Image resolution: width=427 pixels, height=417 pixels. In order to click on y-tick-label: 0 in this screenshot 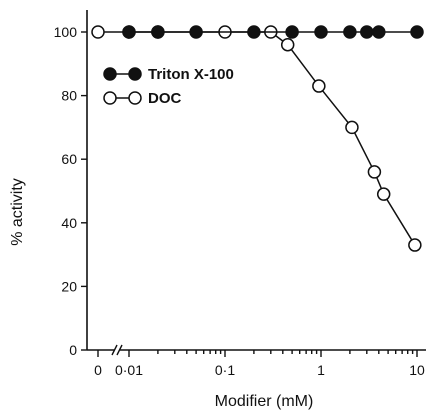, I will do `click(73, 350)`.